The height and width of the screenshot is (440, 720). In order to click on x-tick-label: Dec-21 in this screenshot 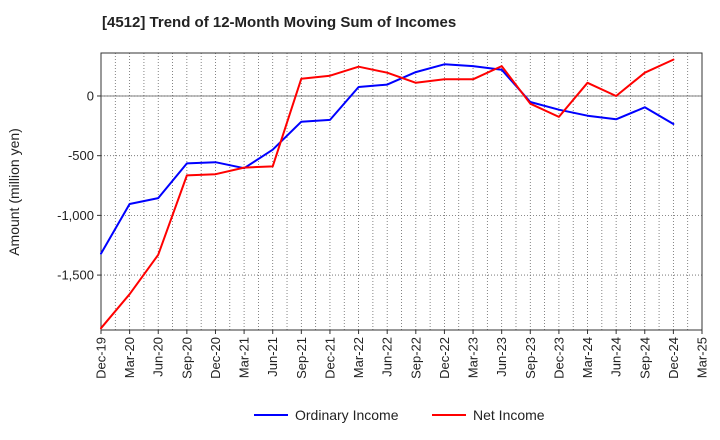, I will do `click(329, 358)`.